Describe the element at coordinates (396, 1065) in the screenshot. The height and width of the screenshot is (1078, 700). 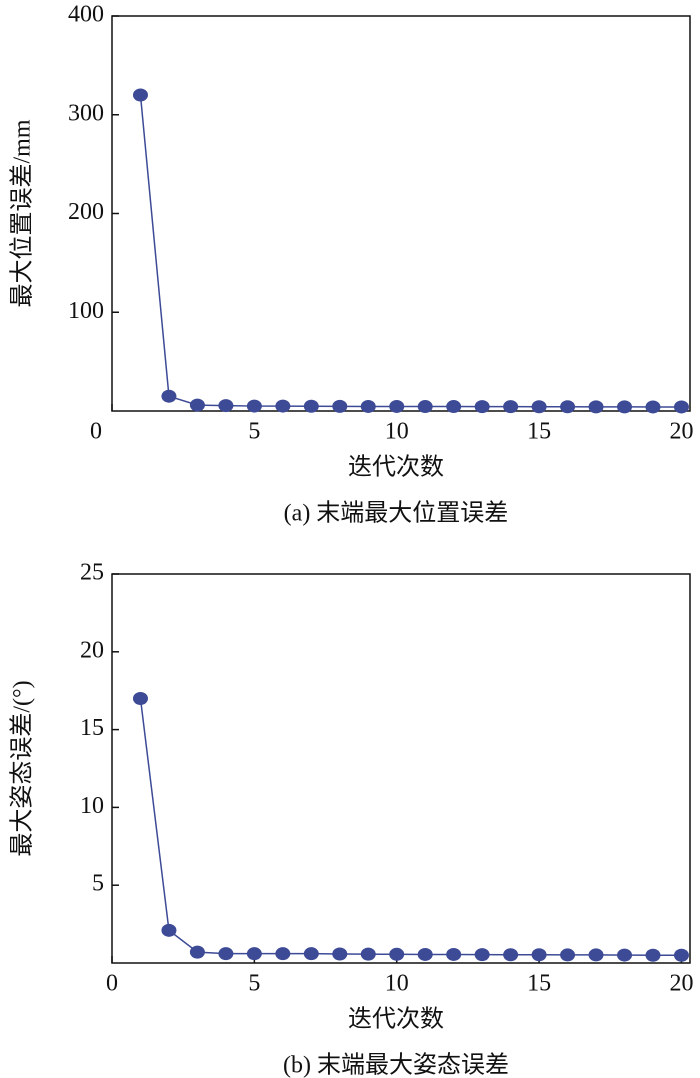
I see `caption: (b) 末端最大姿态误差` at that location.